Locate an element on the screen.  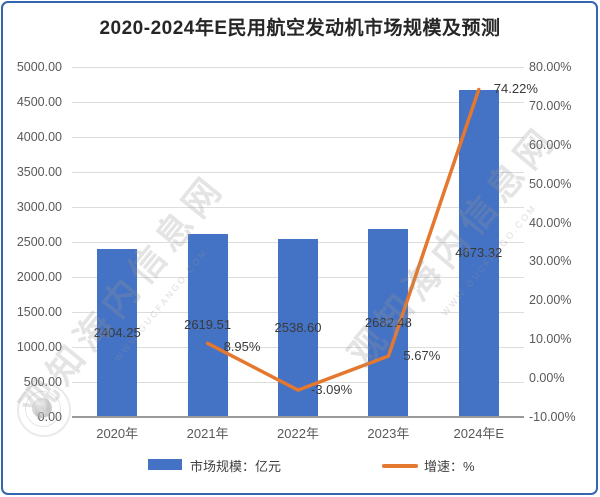
y-axis-tick-left: 3000.00 is located at coordinates (39, 207).